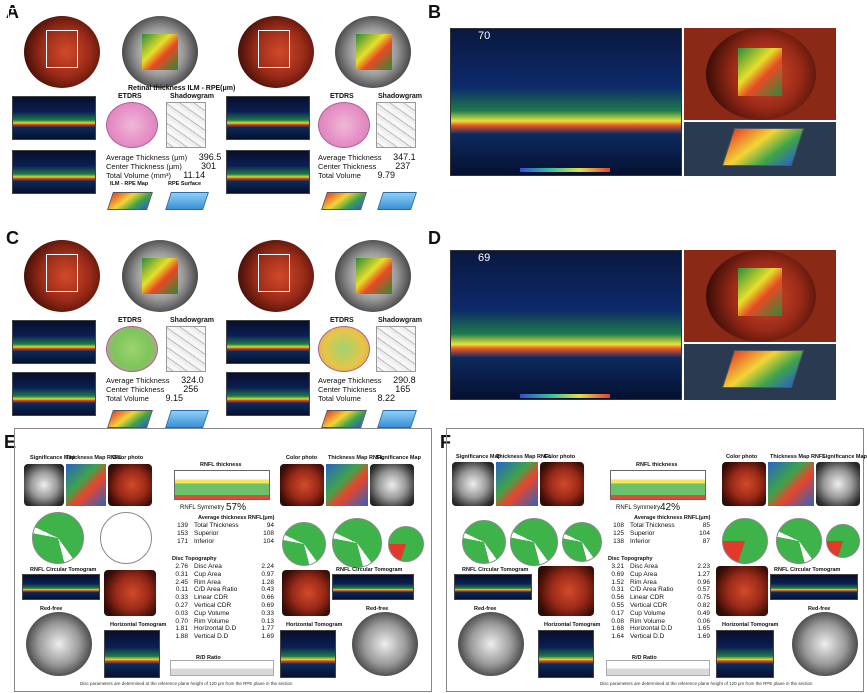 The height and width of the screenshot is (693, 867). I want to click on table-cell: 0.69, so click(617, 574).